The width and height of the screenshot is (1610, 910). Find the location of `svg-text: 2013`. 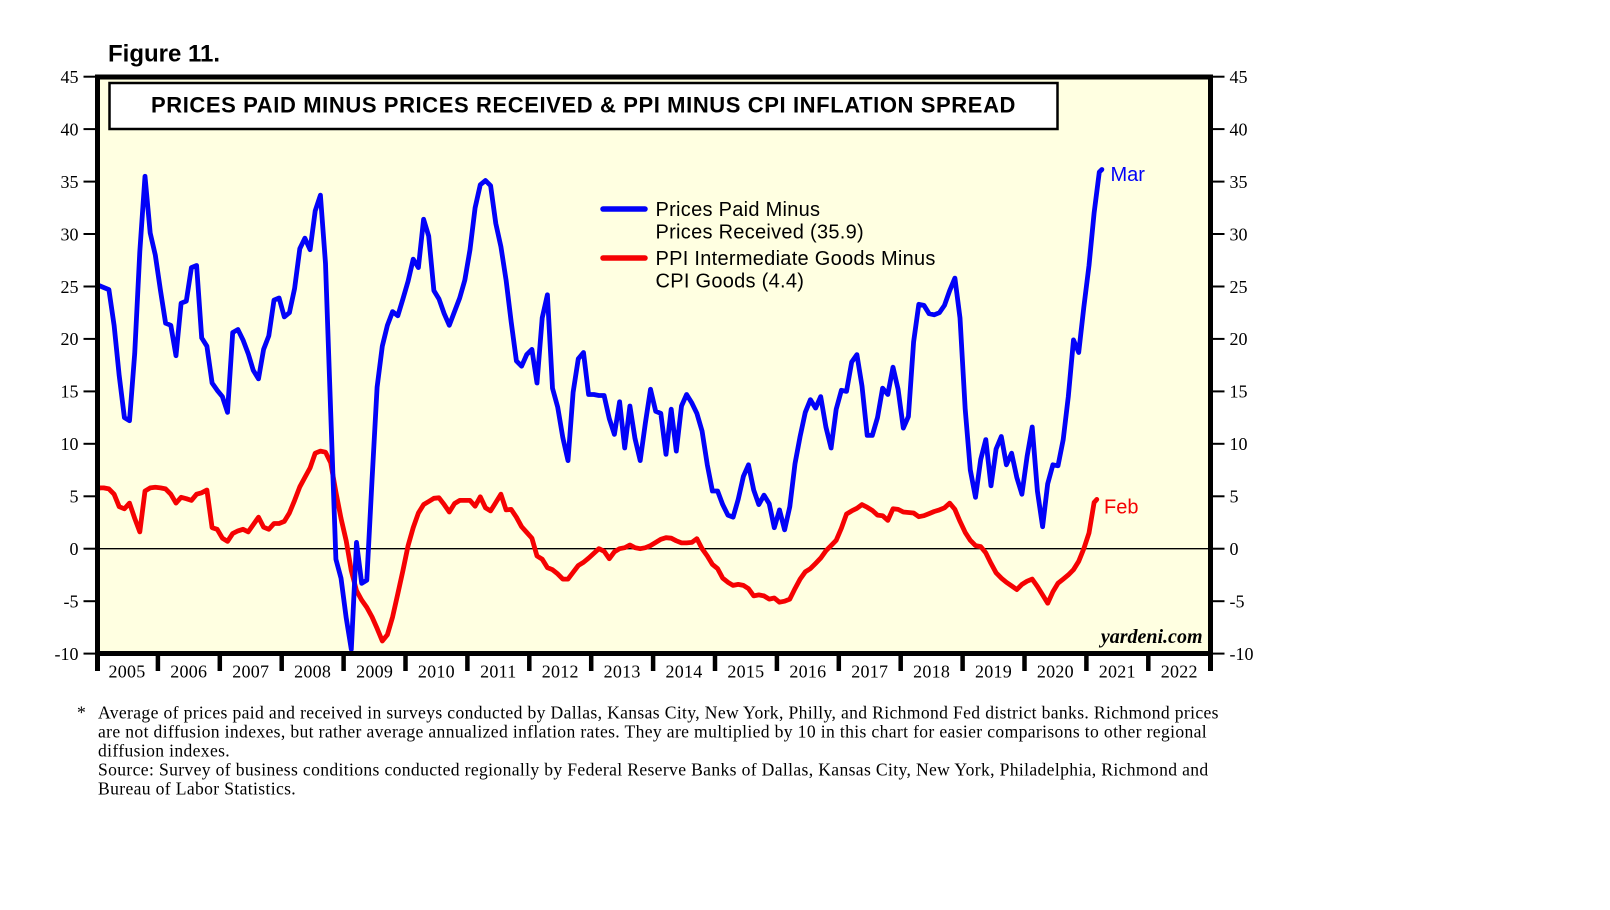

svg-text: 2013 is located at coordinates (622, 672).